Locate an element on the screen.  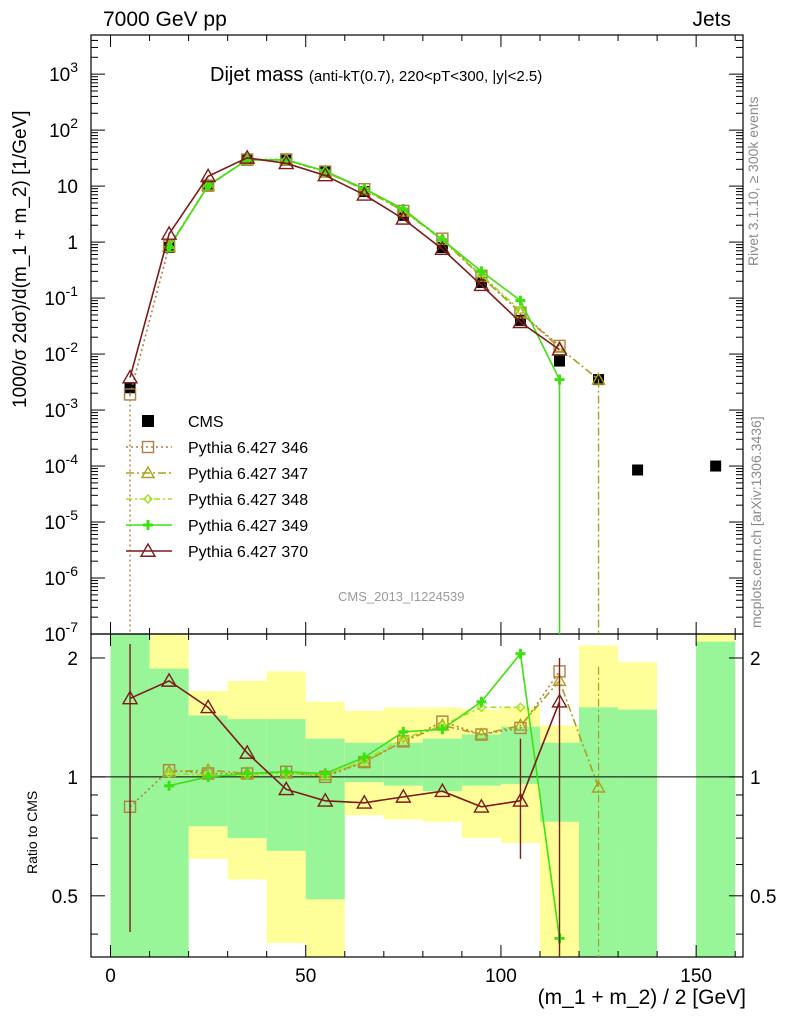
header-left-label: 7000 GeV pp is located at coordinates (165, 19).